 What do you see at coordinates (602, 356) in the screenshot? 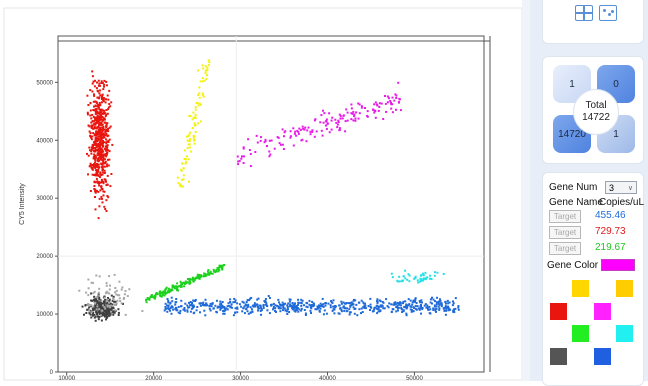
I see `palette-blue` at bounding box center [602, 356].